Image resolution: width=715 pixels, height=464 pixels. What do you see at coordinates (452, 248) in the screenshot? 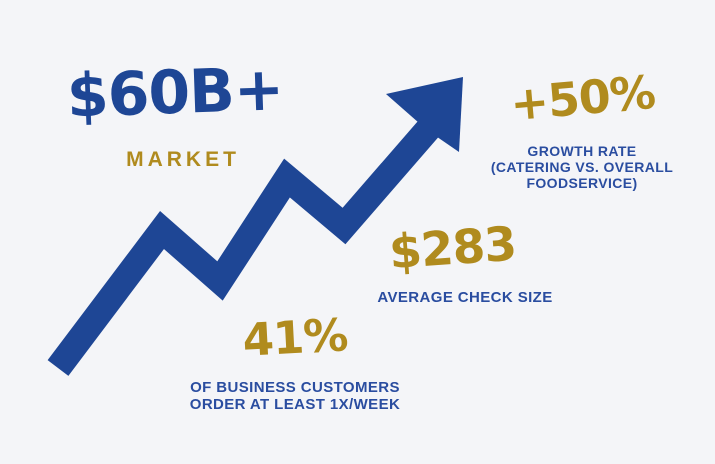
I see `average-check-value: $283` at bounding box center [452, 248].